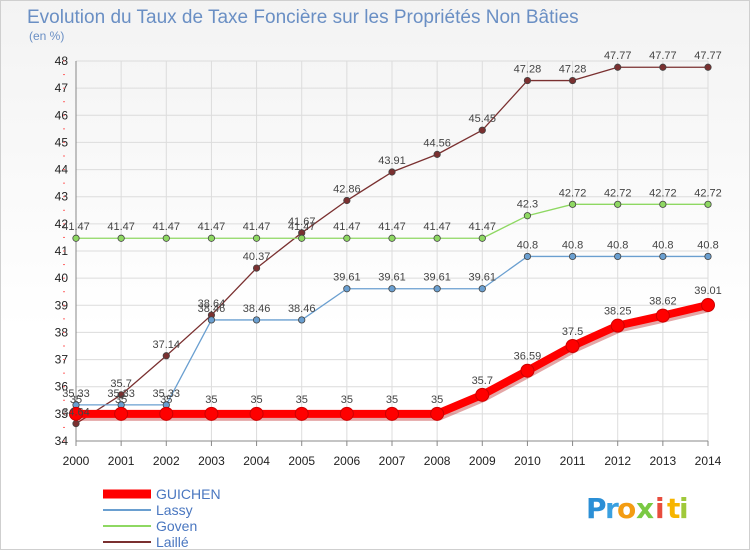  I want to click on brand-letter: P, so click(596, 508).